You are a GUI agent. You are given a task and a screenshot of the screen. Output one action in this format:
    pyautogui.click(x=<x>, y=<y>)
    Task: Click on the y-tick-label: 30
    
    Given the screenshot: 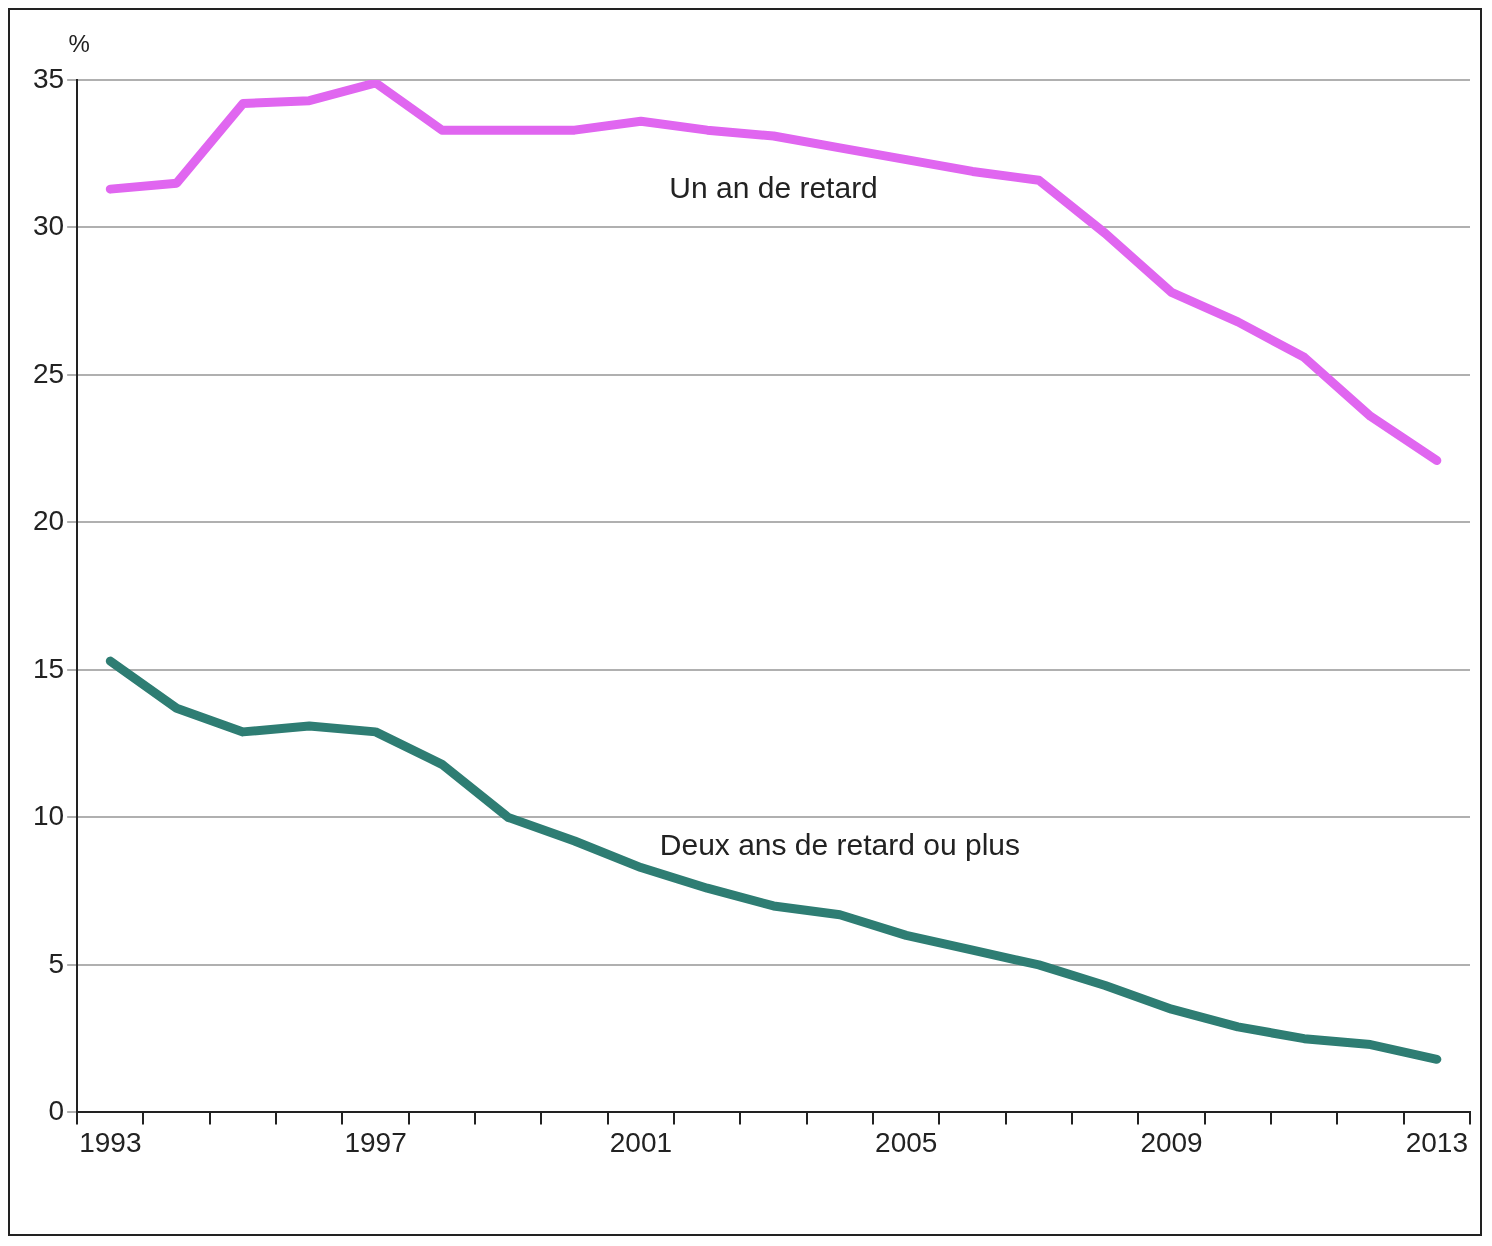 What is the action you would take?
    pyautogui.click(x=48, y=226)
    